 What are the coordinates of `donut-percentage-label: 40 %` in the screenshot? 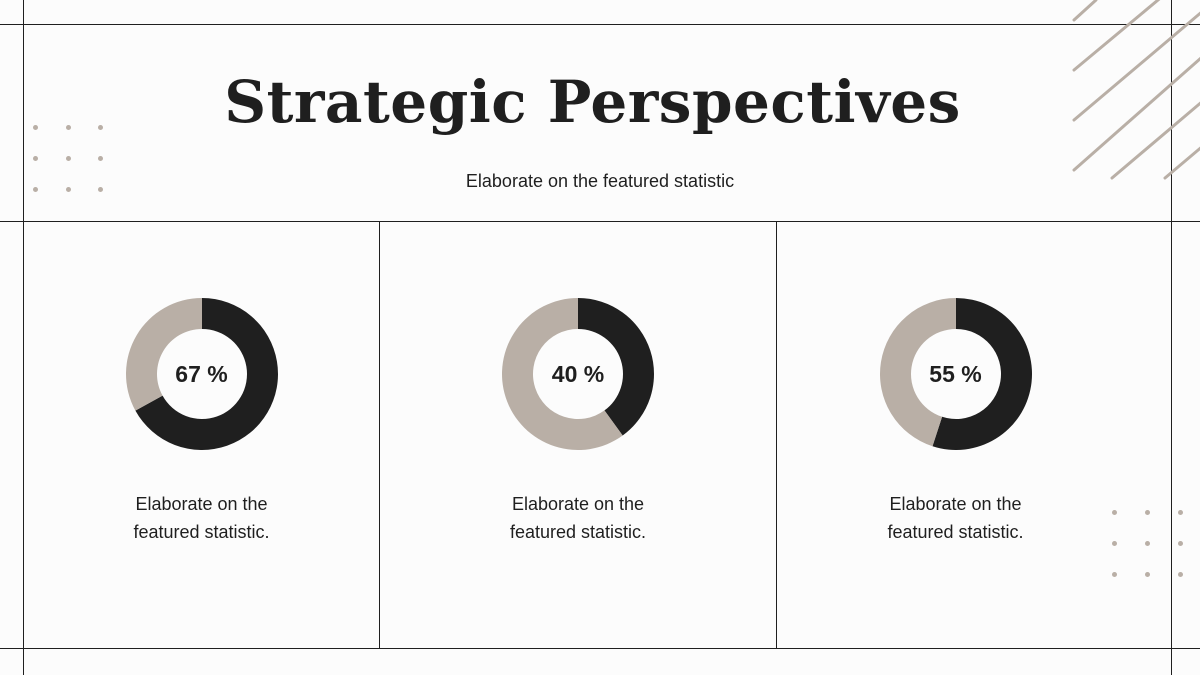 It's located at (578, 374).